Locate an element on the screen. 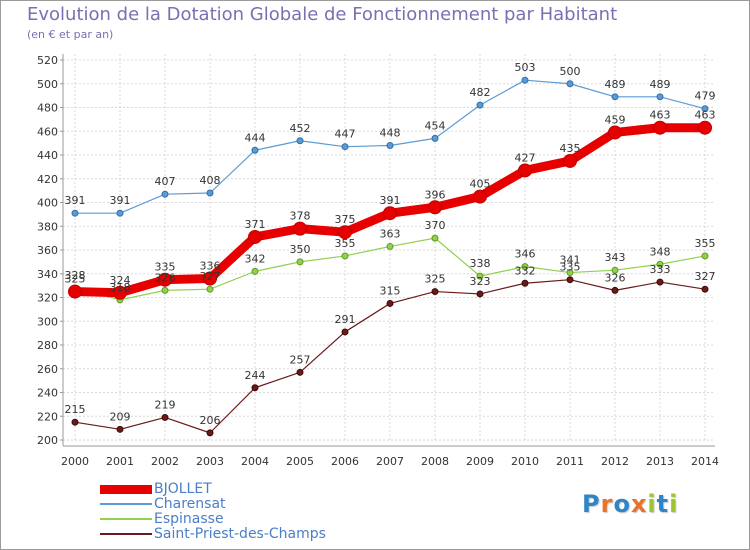 This screenshot has height=550, width=750. data-label: 391 is located at coordinates (390, 200).